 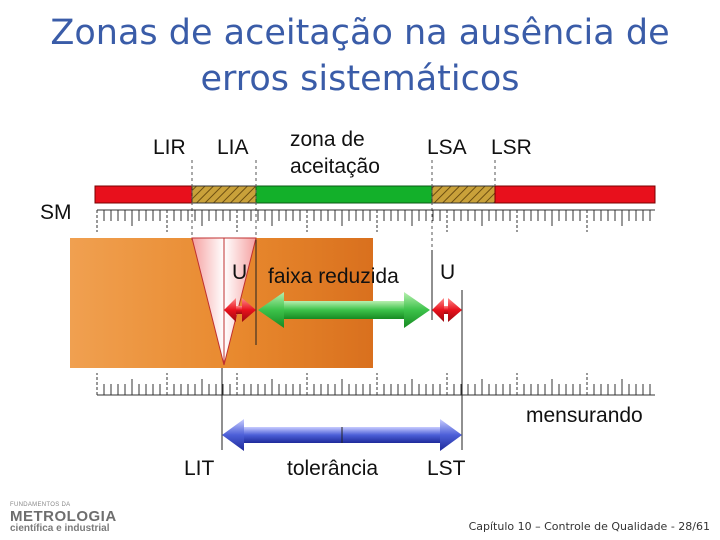 What do you see at coordinates (333, 468) in the screenshot?
I see `tolerancia-label: tolerância` at bounding box center [333, 468].